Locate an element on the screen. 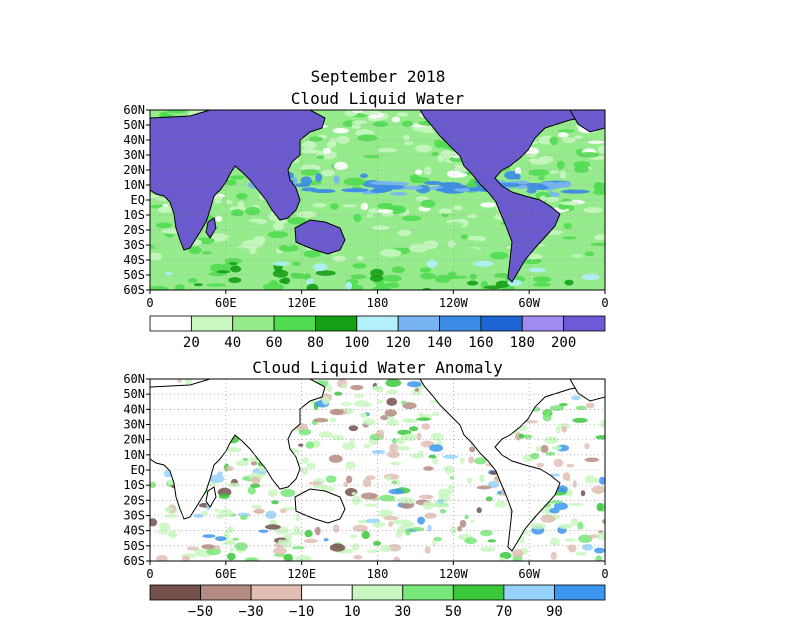  colorbar-label: 200 is located at coordinates (563, 343).